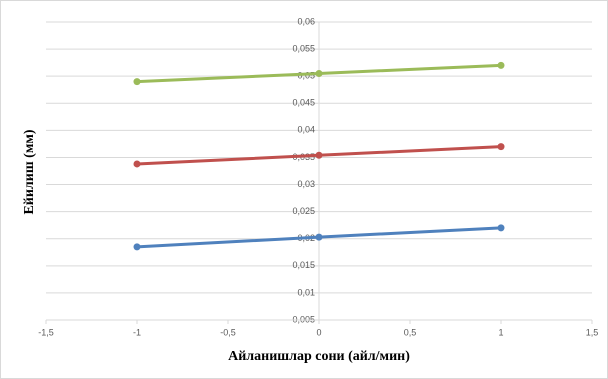 The image size is (608, 379). Describe the element at coordinates (306, 76) in the screenshot. I see `y-tick-label: 0,05` at that location.